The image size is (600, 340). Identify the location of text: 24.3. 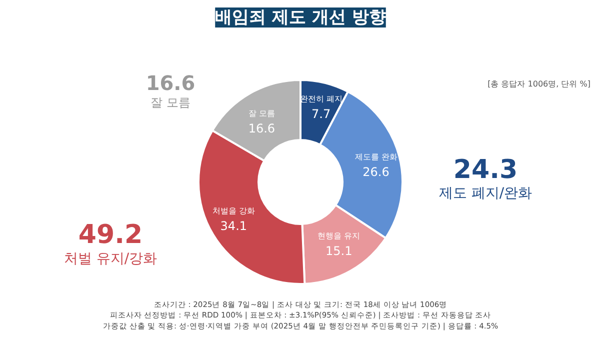
(485, 169).